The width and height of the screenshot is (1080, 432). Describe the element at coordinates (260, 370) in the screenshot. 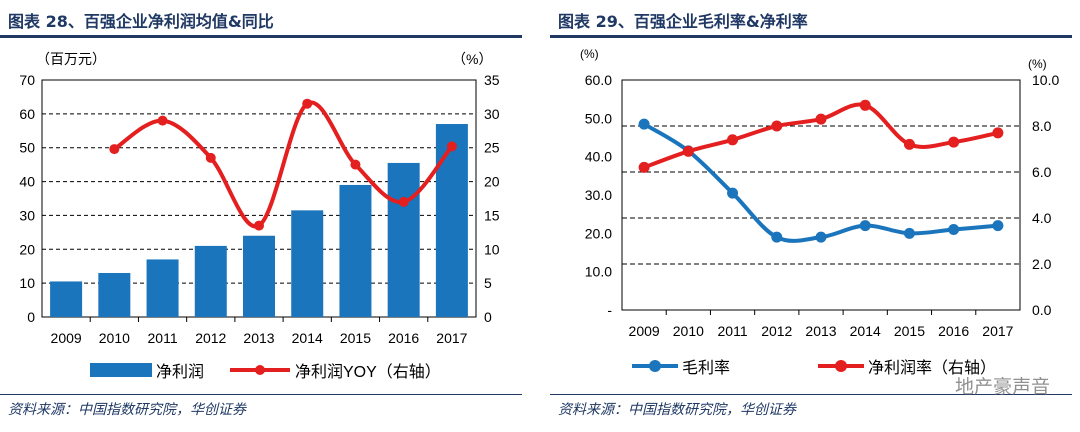

I see `legend-marker-line` at that location.